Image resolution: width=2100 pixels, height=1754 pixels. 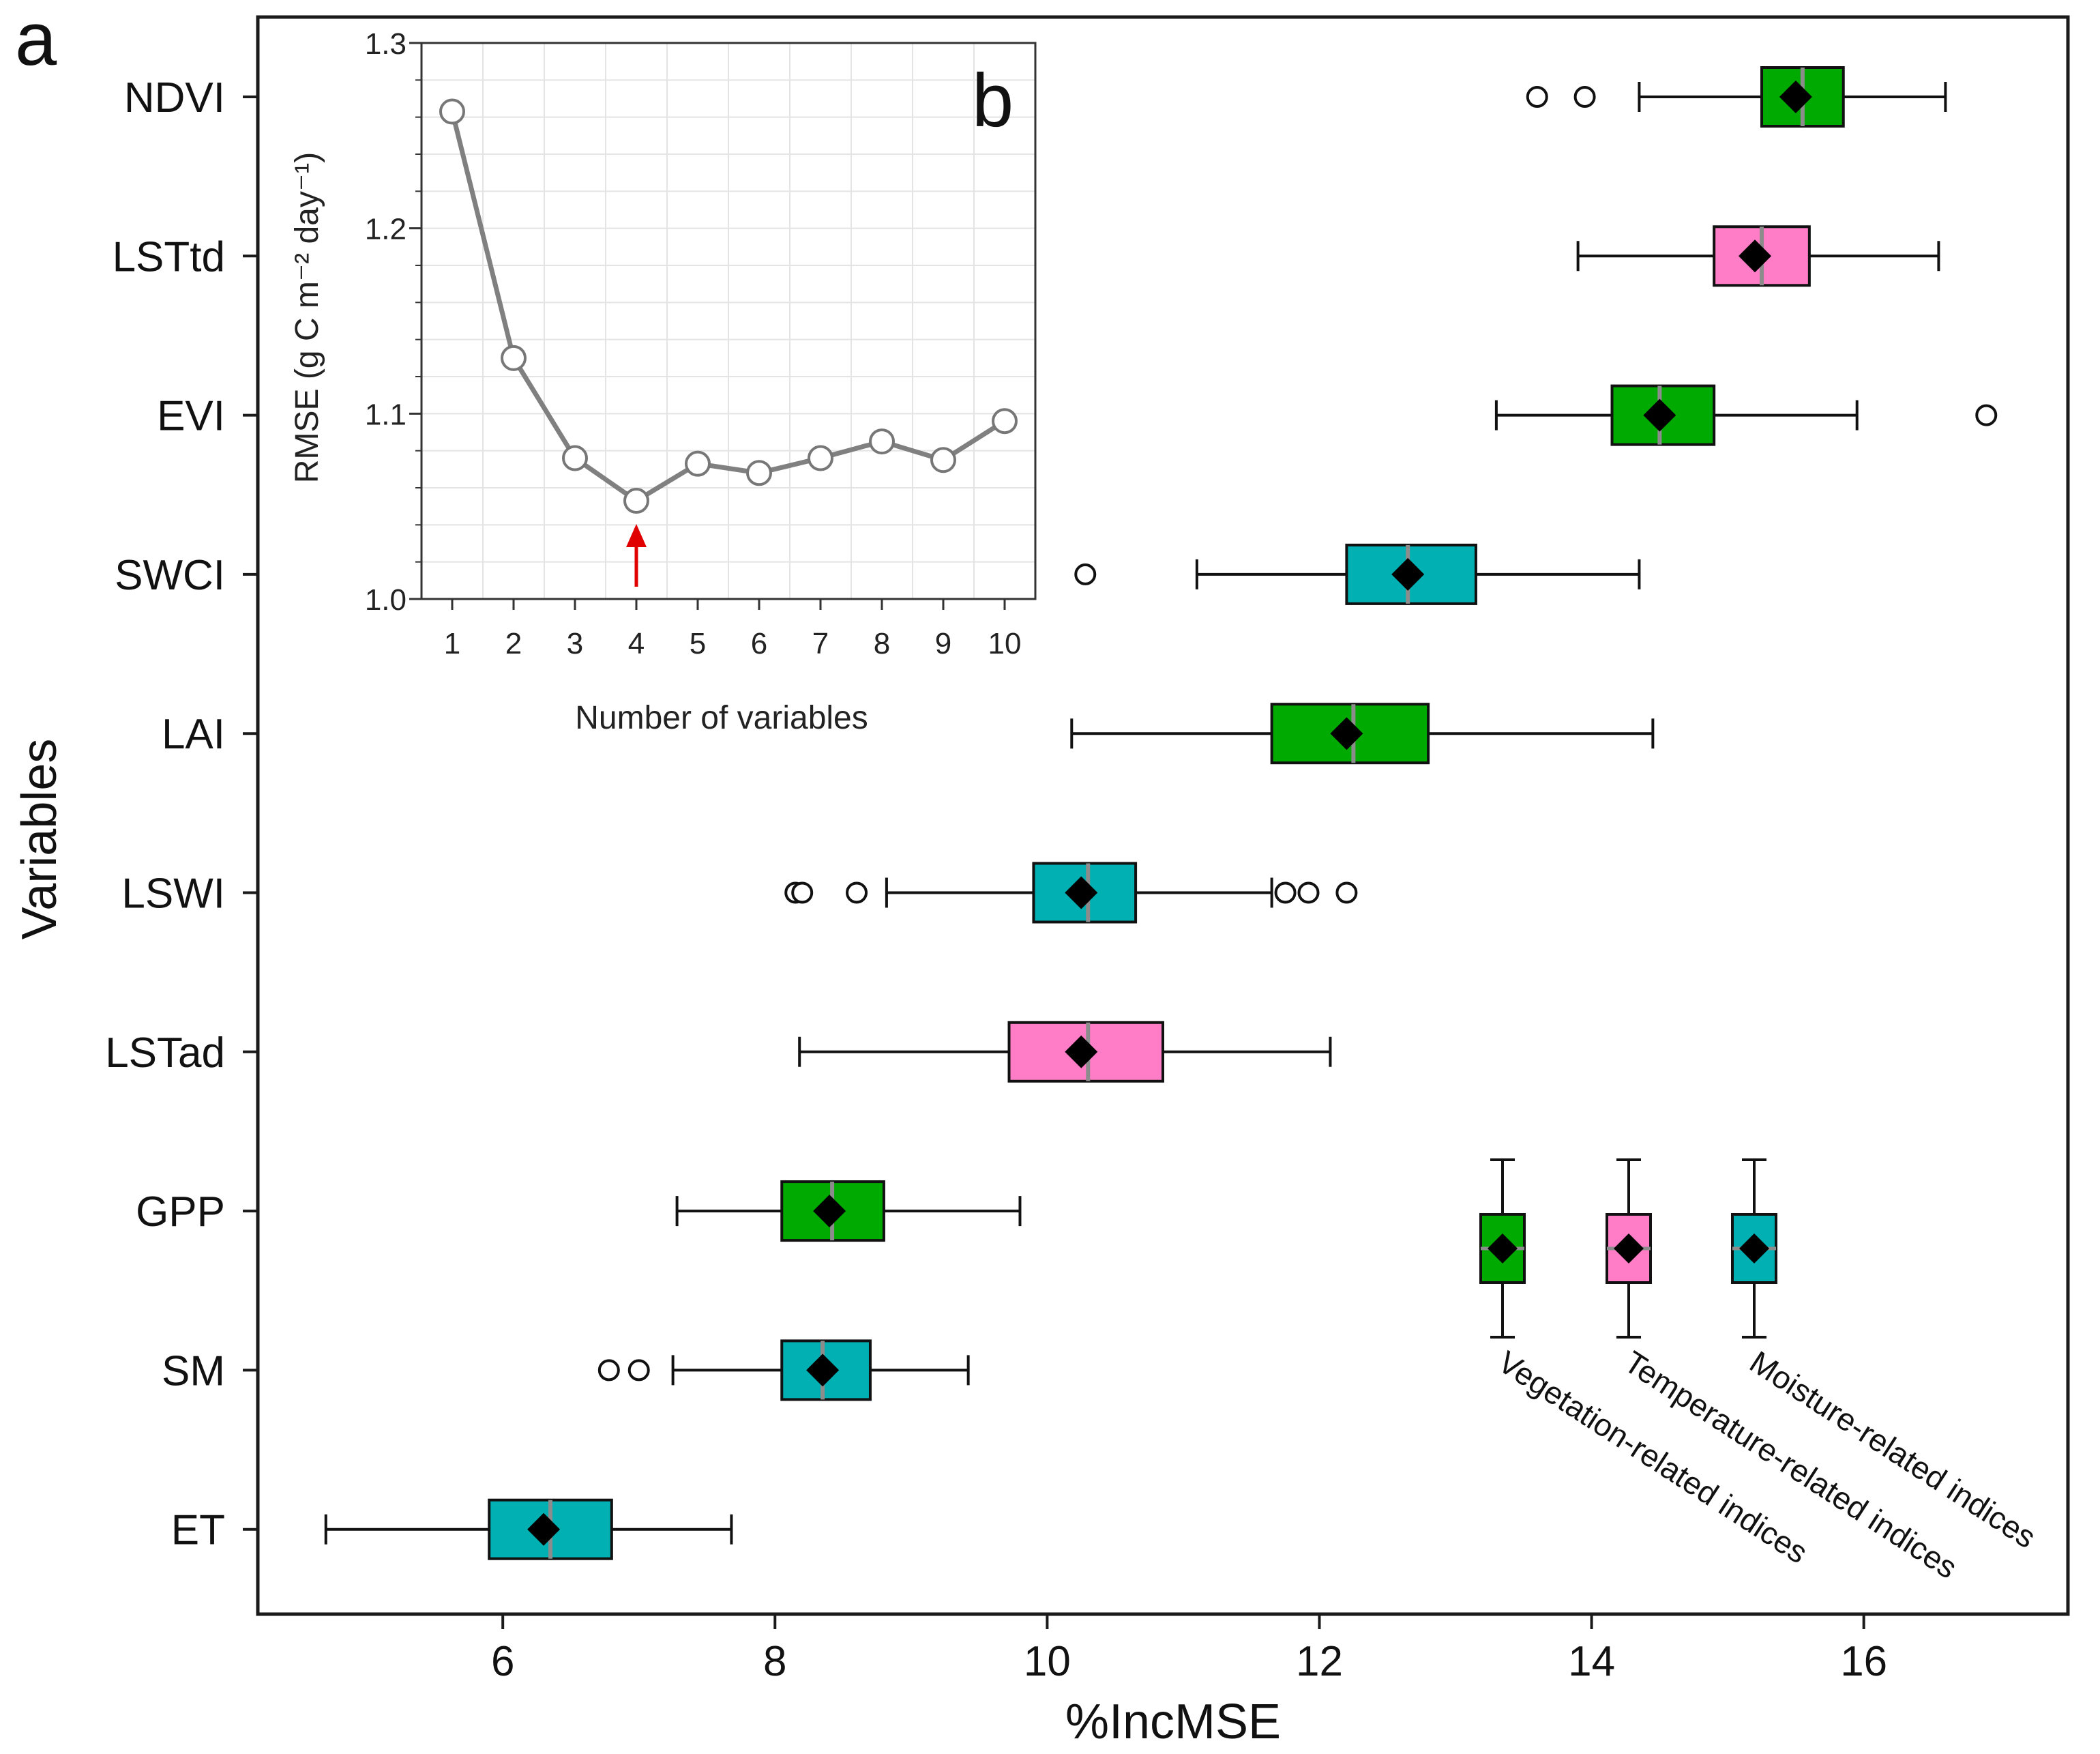 What do you see at coordinates (759, 643) in the screenshot?
I see `inset-x-tick-label: 6` at bounding box center [759, 643].